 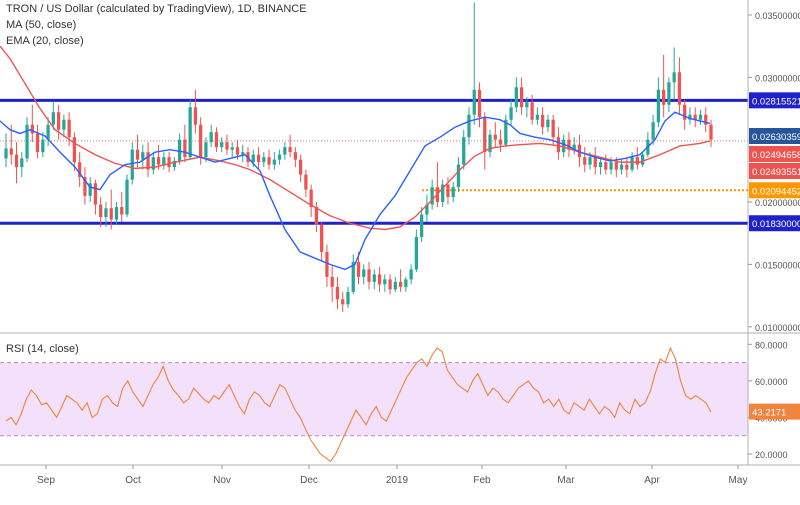 I want to click on ma-legend: MA (50, close), so click(x=41, y=25).